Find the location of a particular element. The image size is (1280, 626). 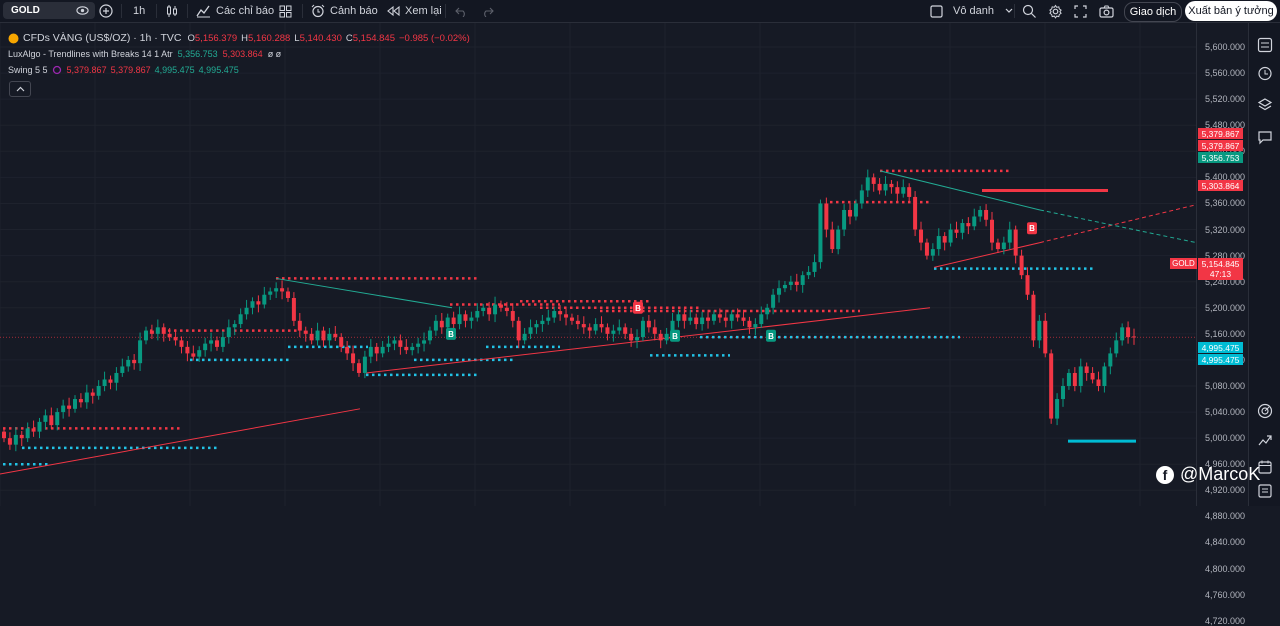

add-symbol-button is located at coordinates (106, 11).